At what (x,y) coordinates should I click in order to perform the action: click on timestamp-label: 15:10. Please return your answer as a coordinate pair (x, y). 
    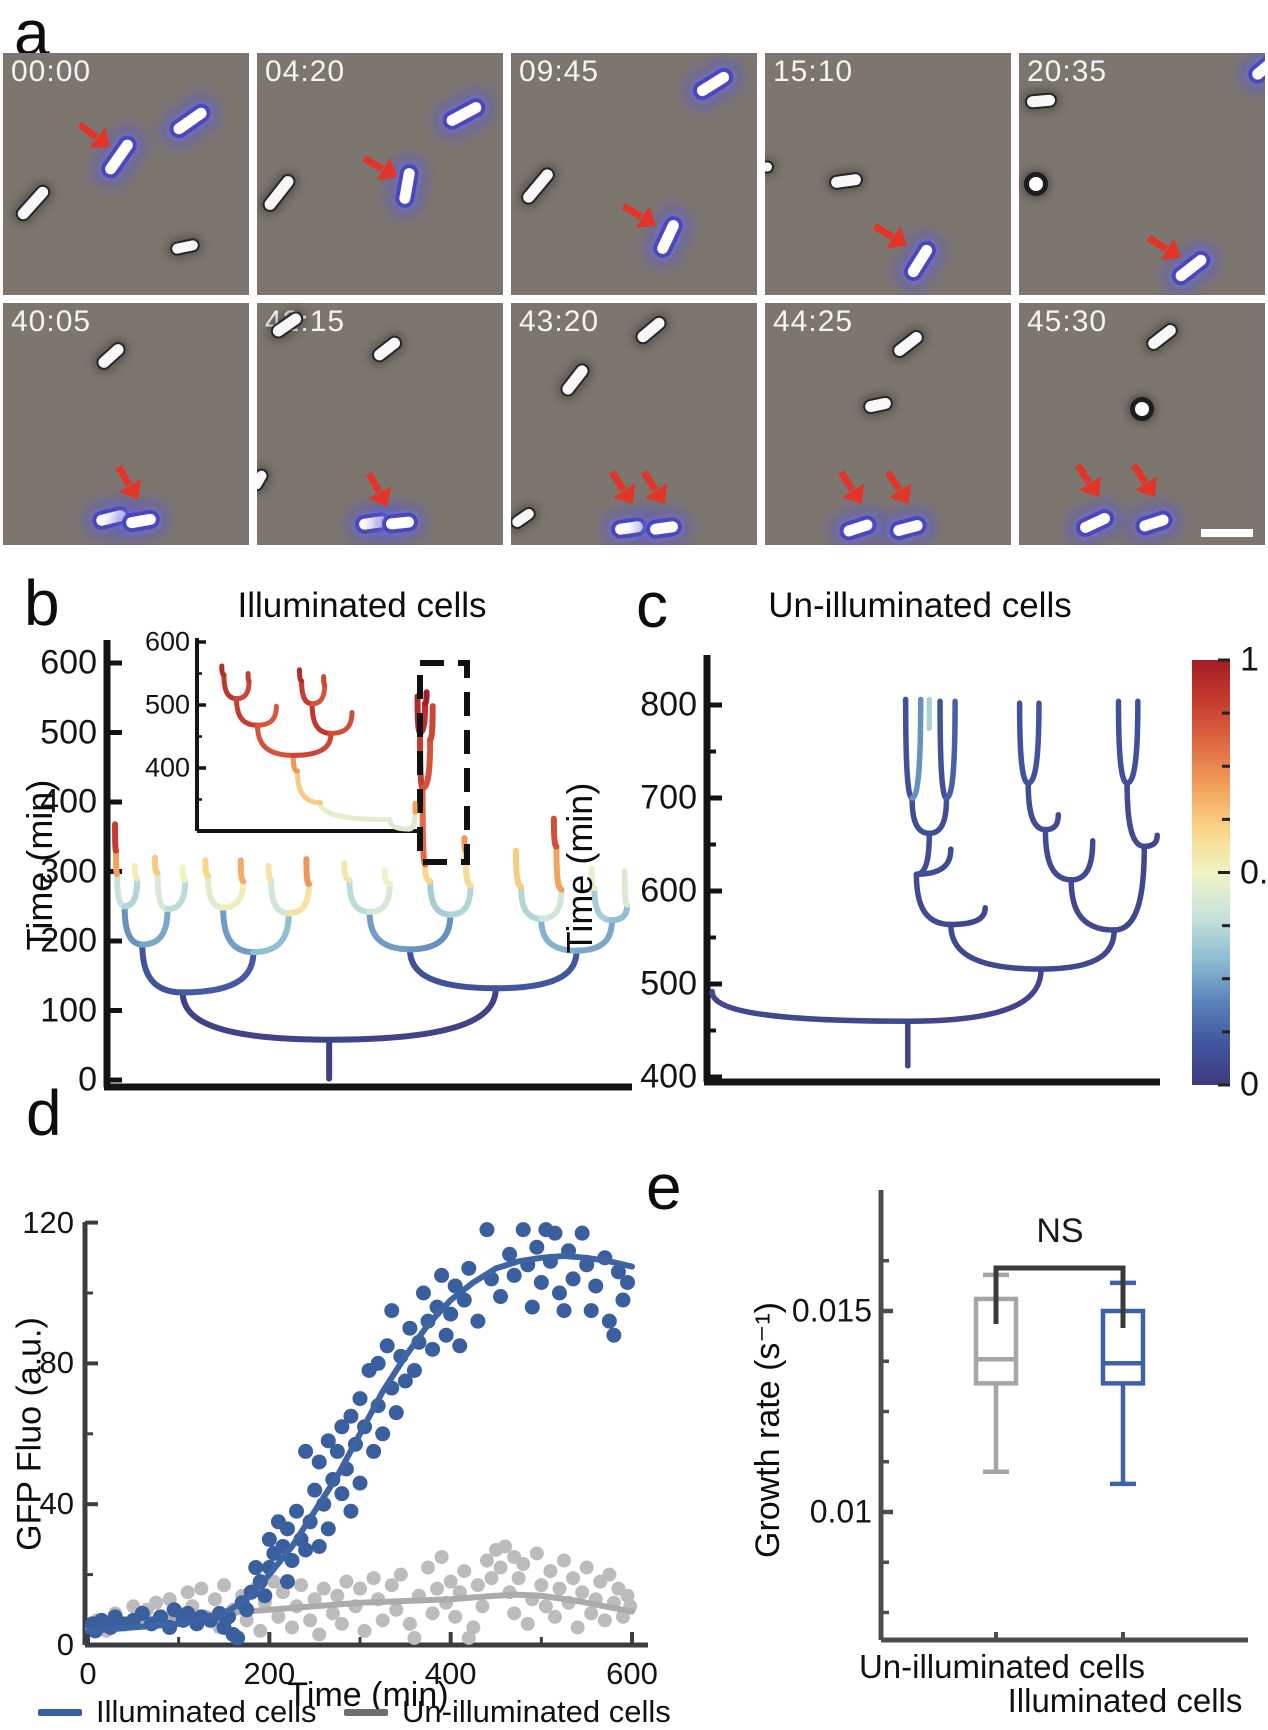
    Looking at the image, I should click on (813, 71).